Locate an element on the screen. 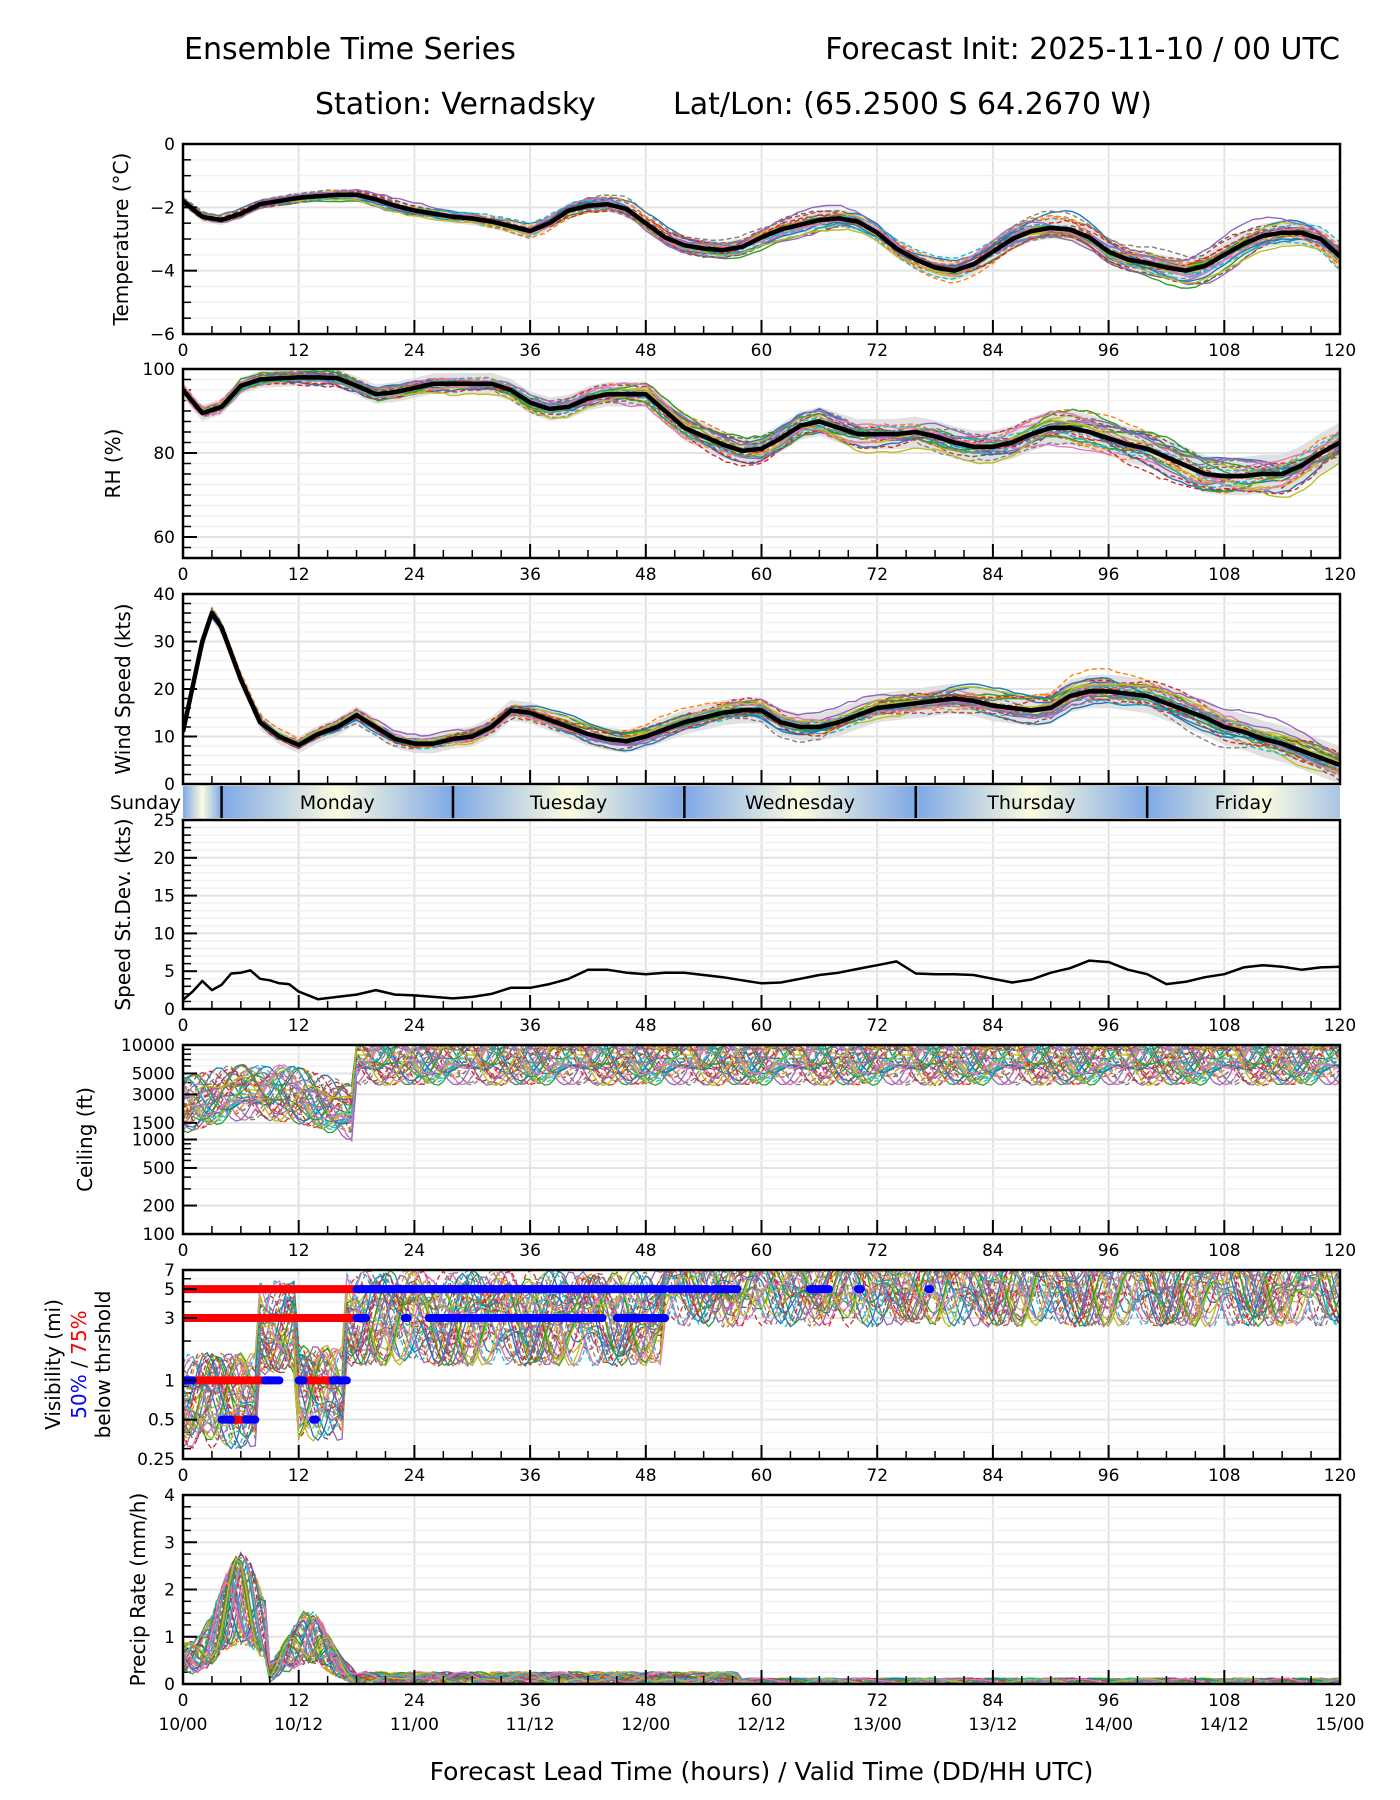  y-axis-label-threshold: below thrshold is located at coordinates (103, 1365).